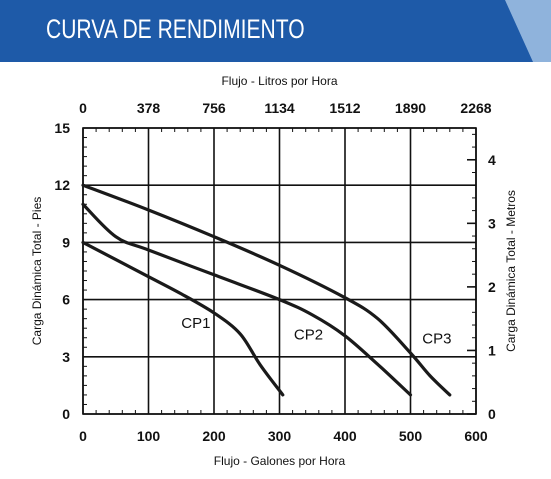 This screenshot has height=479, width=551. Describe the element at coordinates (475, 108) in the screenshot. I see `top-tick-label: 2268` at that location.